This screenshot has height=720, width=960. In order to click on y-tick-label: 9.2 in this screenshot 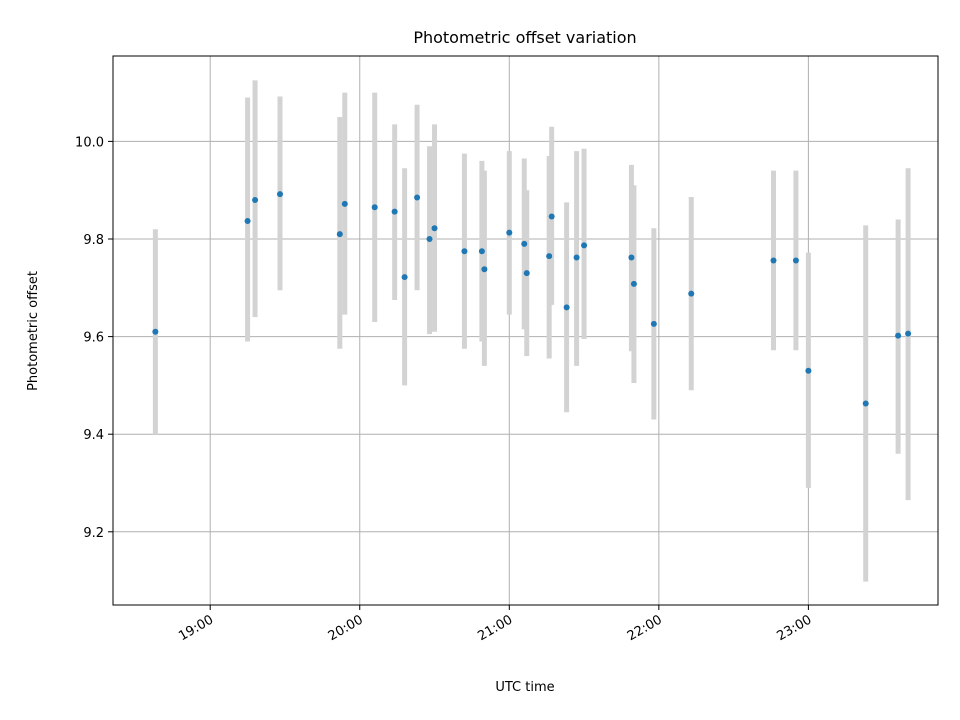, I will do `click(93, 533)`.